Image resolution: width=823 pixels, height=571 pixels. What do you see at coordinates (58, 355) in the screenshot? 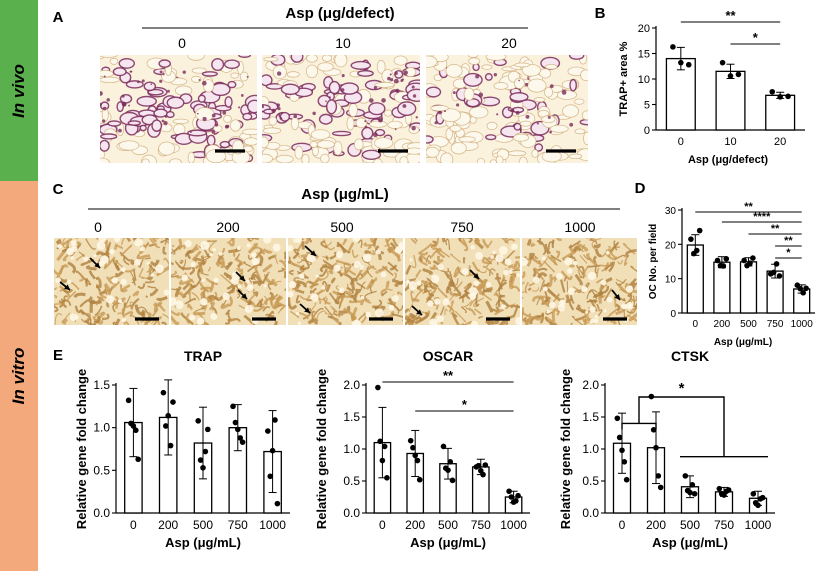
I see `panel-e-letter: E` at bounding box center [58, 355].